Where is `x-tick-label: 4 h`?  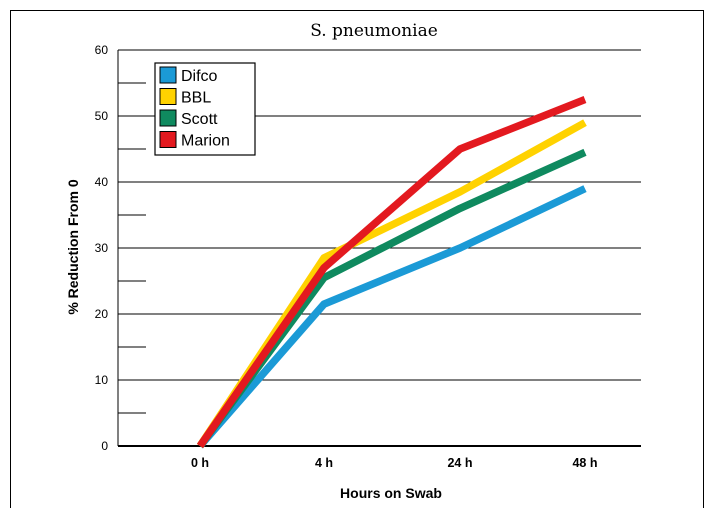
x-tick-label: 4 h is located at coordinates (324, 463).